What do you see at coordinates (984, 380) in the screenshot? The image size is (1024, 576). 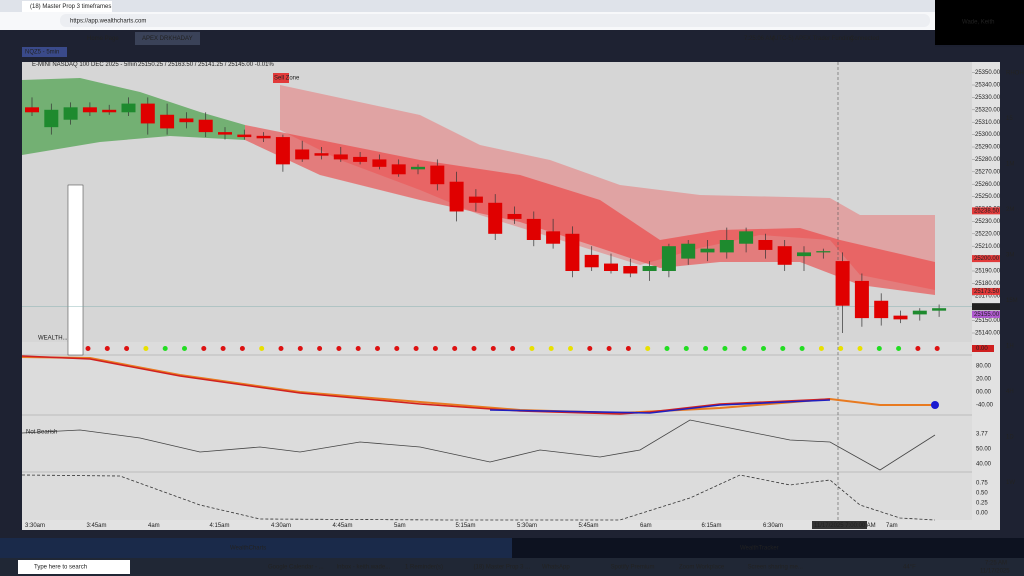 I see `axis-label: 20.00` at bounding box center [984, 380].